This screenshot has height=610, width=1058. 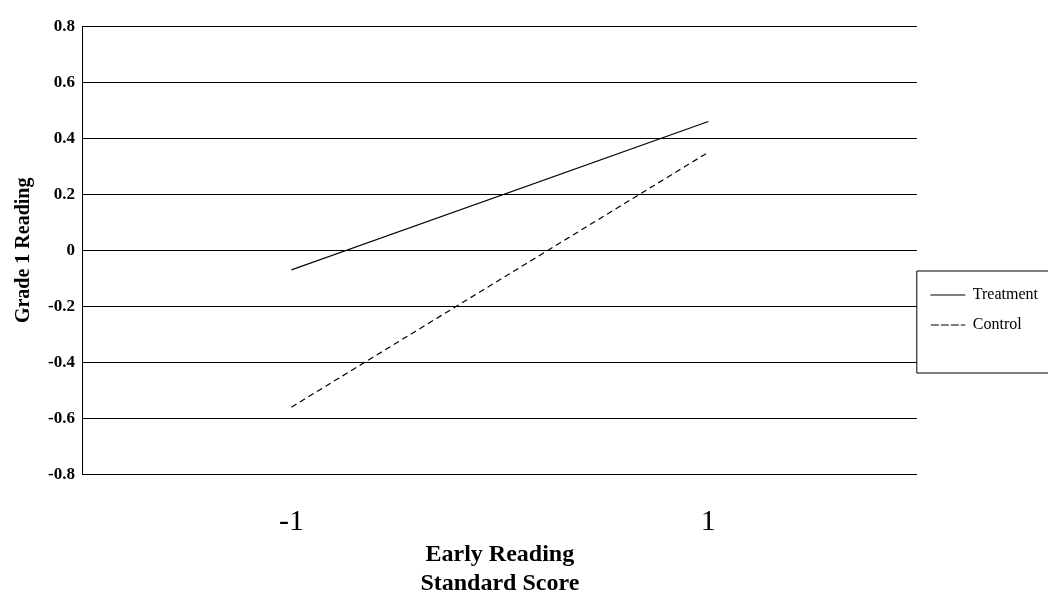 What do you see at coordinates (61, 473) in the screenshot?
I see `y-tick-label: -0.8` at bounding box center [61, 473].